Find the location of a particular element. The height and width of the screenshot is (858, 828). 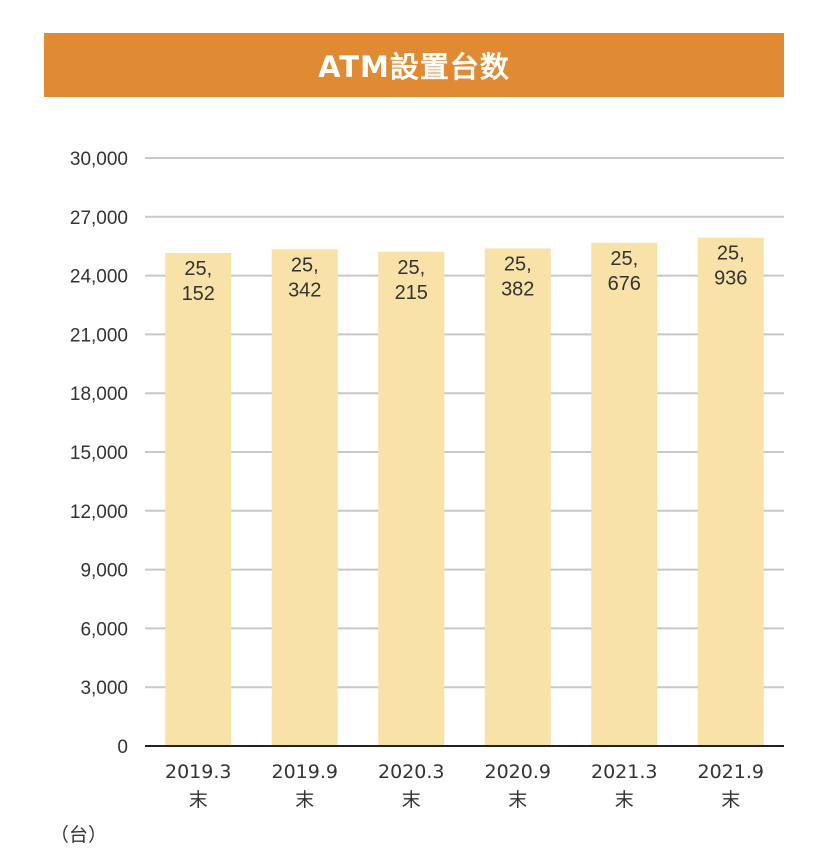

y-tick-label: 12,000 is located at coordinates (99, 512).